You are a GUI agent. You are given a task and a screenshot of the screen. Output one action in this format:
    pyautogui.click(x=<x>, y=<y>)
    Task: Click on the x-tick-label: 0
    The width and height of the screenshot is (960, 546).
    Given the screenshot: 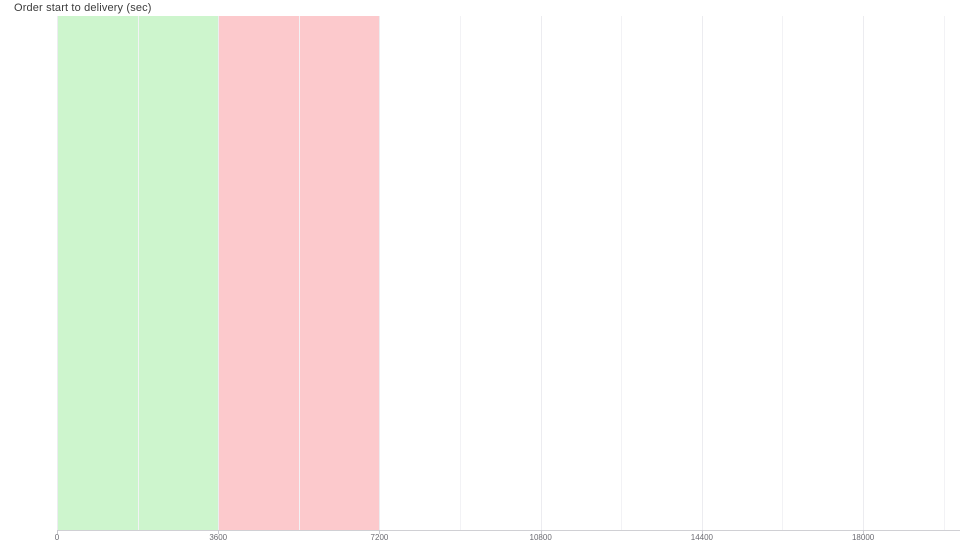 What is the action you would take?
    pyautogui.click(x=57, y=537)
    